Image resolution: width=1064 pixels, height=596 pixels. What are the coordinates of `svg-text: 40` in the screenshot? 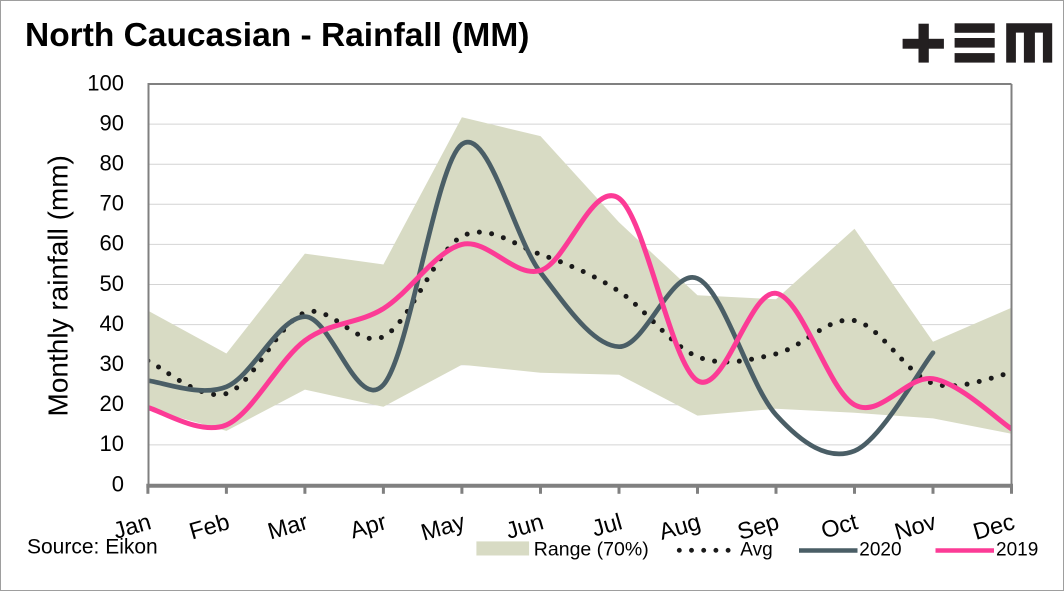 It's located at (112, 323).